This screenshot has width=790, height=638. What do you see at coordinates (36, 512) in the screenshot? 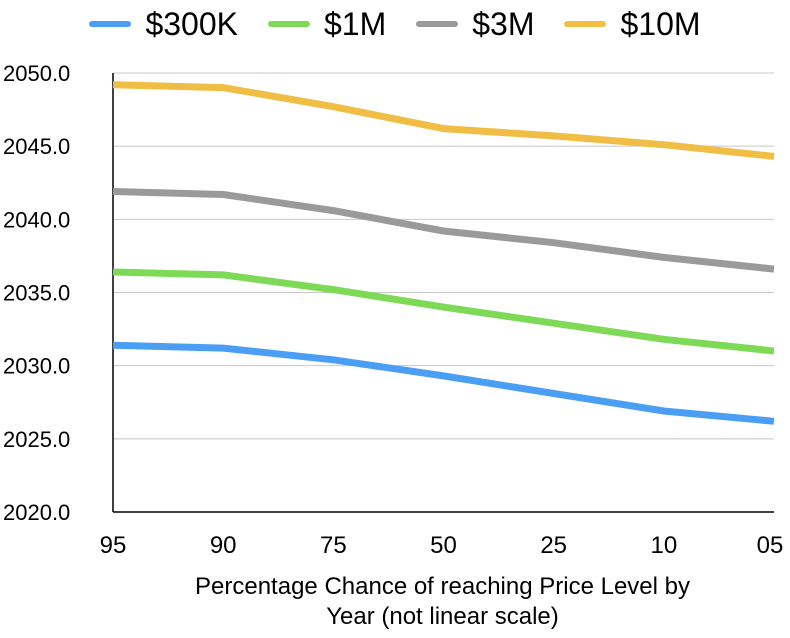
I see `y-tick-label-2020.0: 2020.0` at bounding box center [36, 512].